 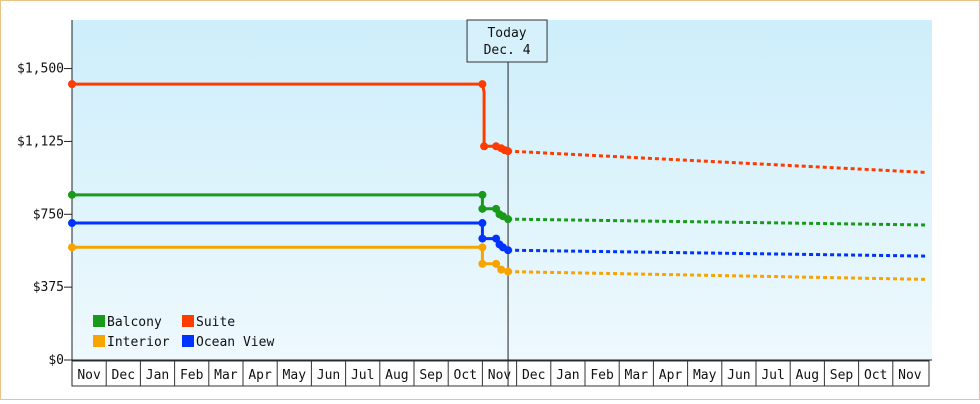 I want to click on series-ocean-view, so click(x=498, y=238).